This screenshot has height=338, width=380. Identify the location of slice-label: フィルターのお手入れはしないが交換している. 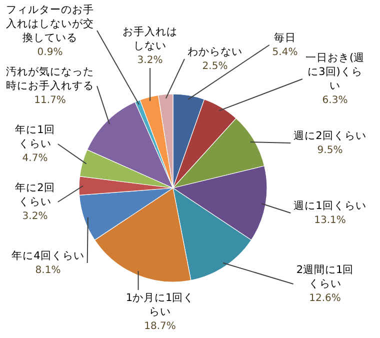
(50, 23).